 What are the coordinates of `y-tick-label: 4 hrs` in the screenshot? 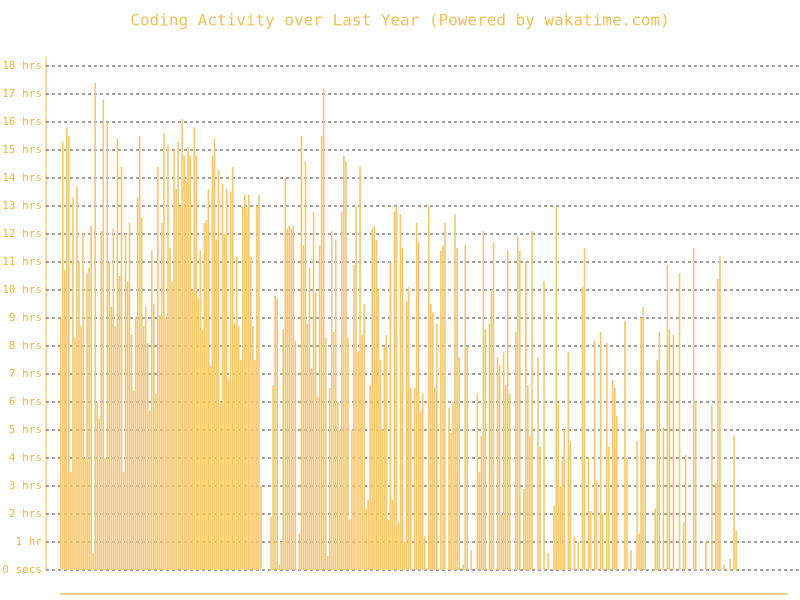 It's located at (25, 457).